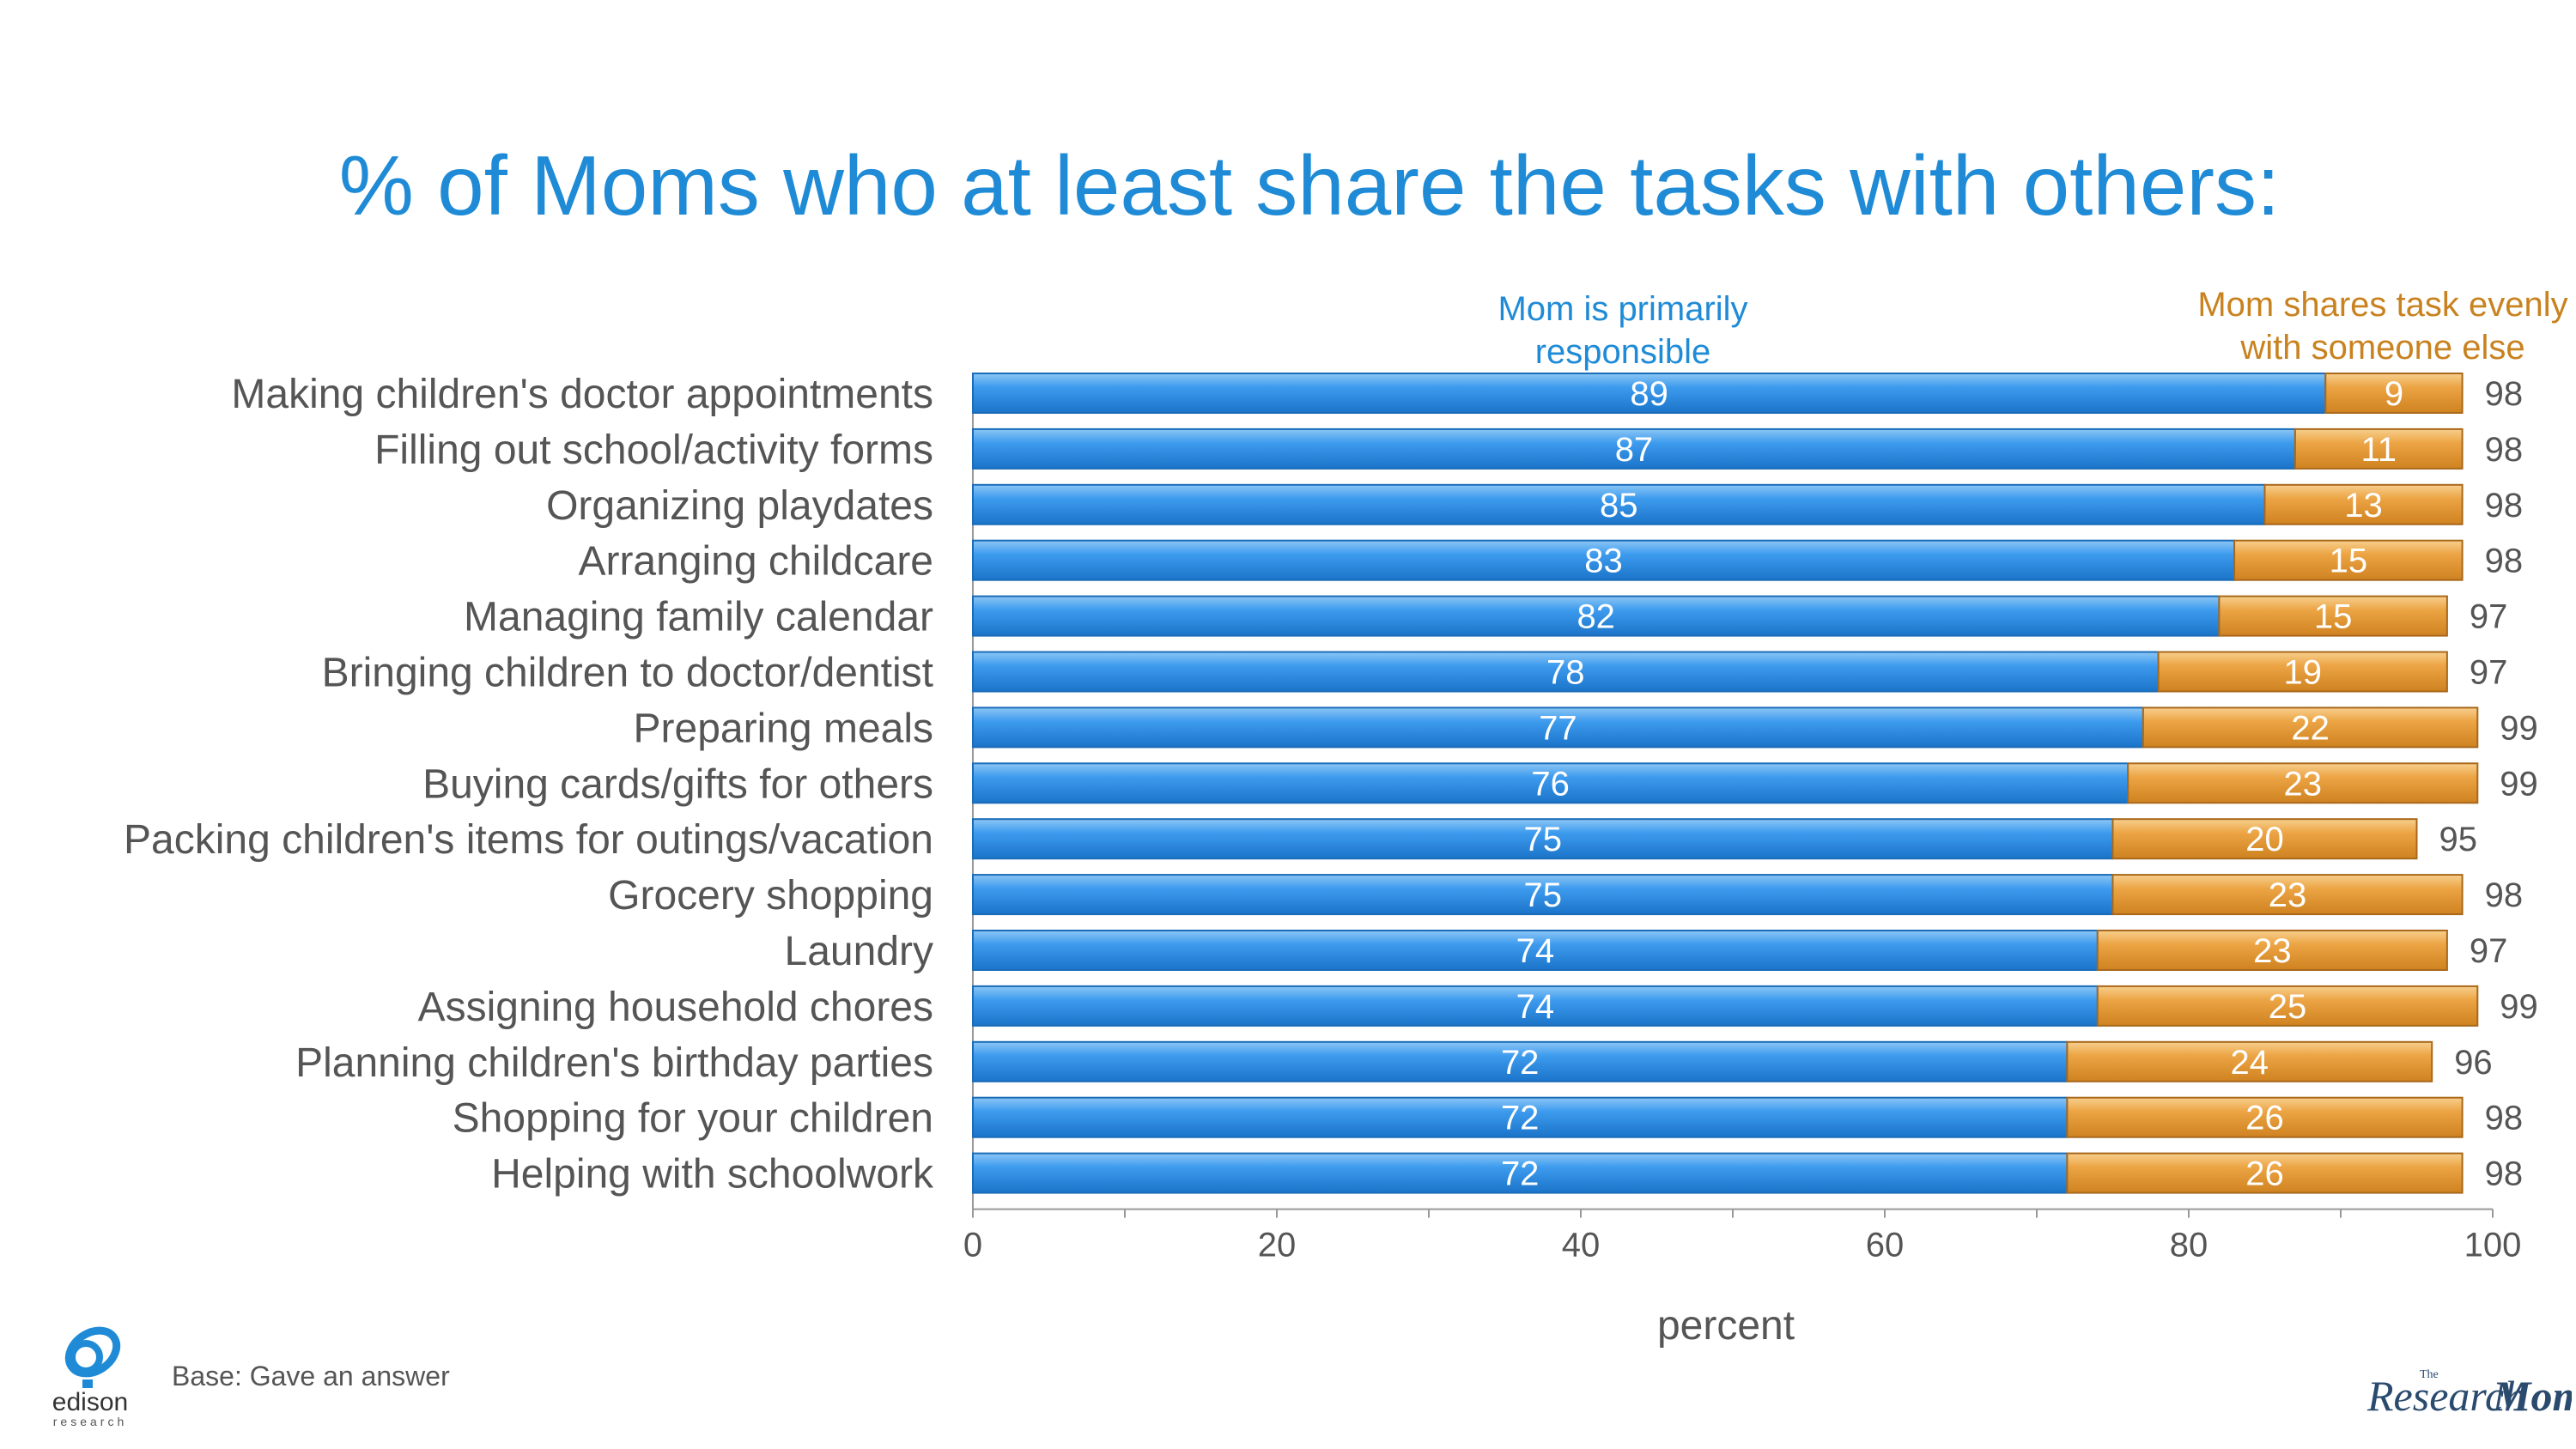  What do you see at coordinates (859, 951) in the screenshot?
I see `category-label: Laundry` at bounding box center [859, 951].